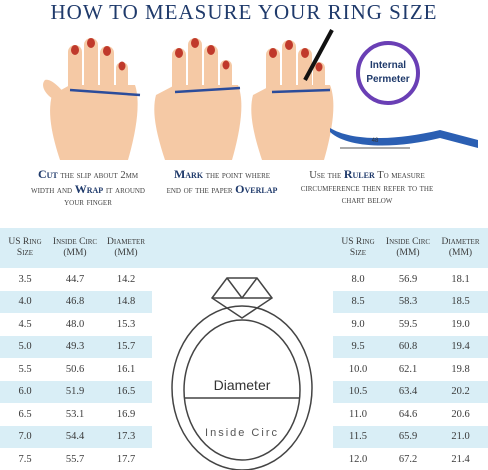 This screenshot has width=488, height=470. What do you see at coordinates (460, 414) in the screenshot?
I see `table-cell: 20.6` at bounding box center [460, 414].